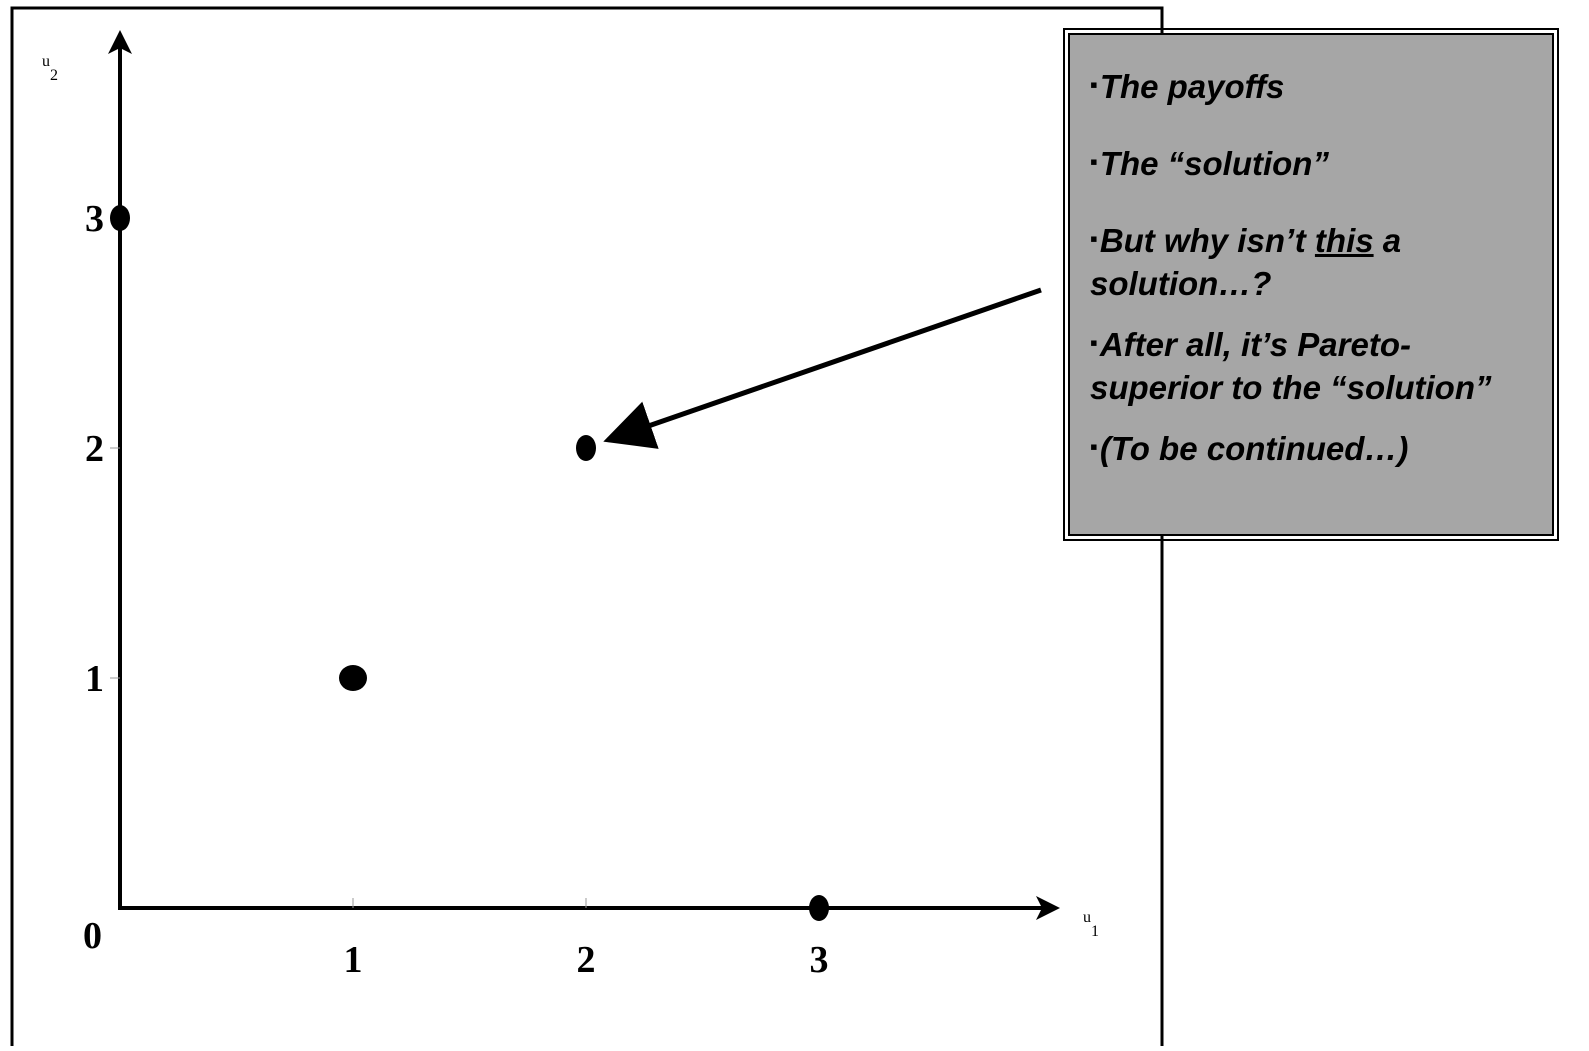 Image resolution: width=1589 pixels, height=1051 pixels. I want to click on note-text: a solution…?, so click(1246, 262).